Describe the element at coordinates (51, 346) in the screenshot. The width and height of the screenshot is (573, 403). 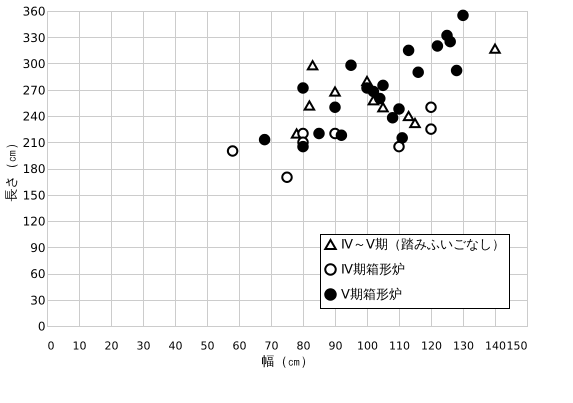
I see `x-tick-label: 0` at that location.